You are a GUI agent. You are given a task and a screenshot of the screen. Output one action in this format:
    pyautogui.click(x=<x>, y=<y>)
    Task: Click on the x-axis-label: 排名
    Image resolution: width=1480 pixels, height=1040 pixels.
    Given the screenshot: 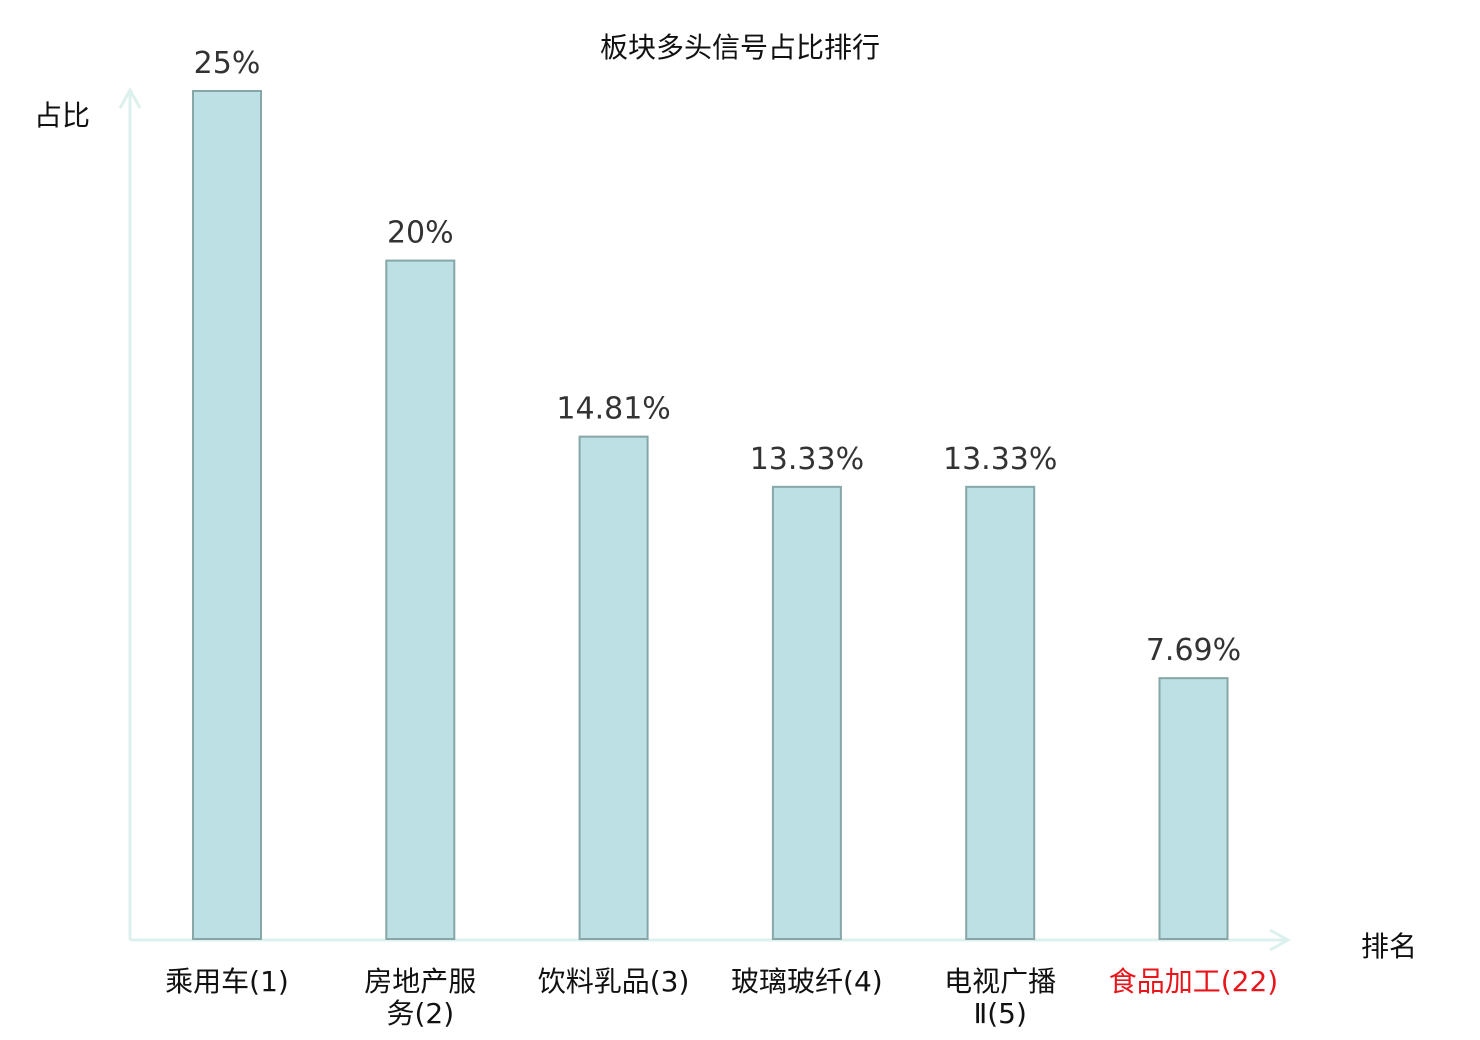 What is the action you would take?
    pyautogui.click(x=1389, y=946)
    